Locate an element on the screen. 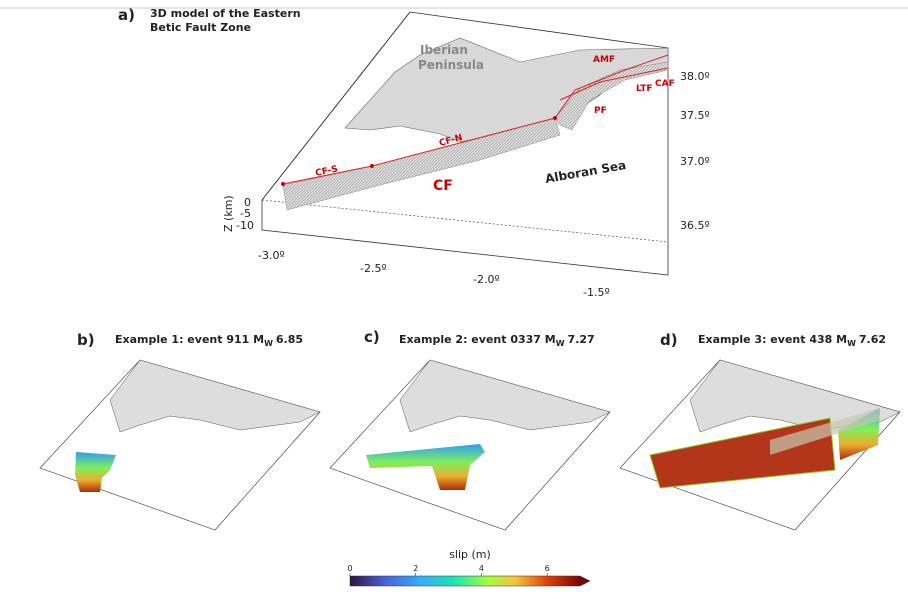 The width and height of the screenshot is (908, 599). panel-c: c) Example 2: event 0337 MW 7.27 is located at coordinates (470, 429).